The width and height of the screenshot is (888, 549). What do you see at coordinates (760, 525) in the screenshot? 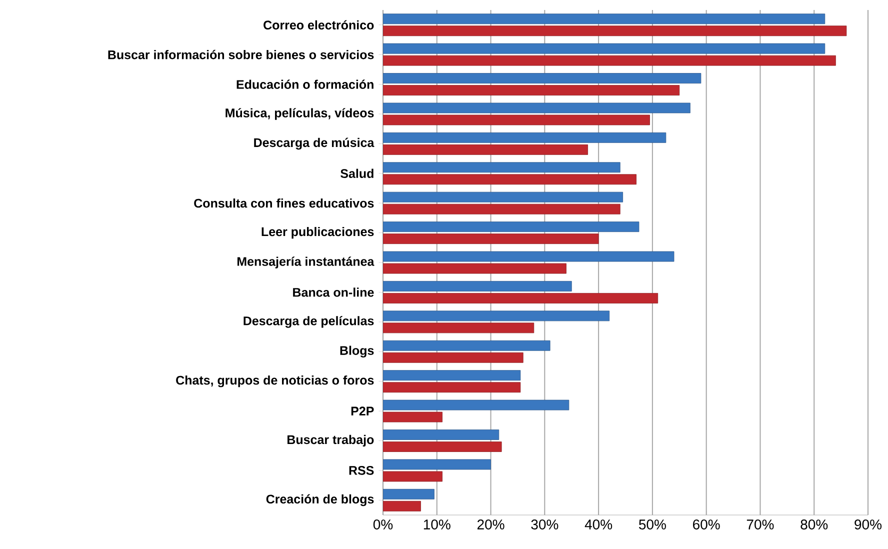
I see `x-tick-label: 70%` at bounding box center [760, 525].